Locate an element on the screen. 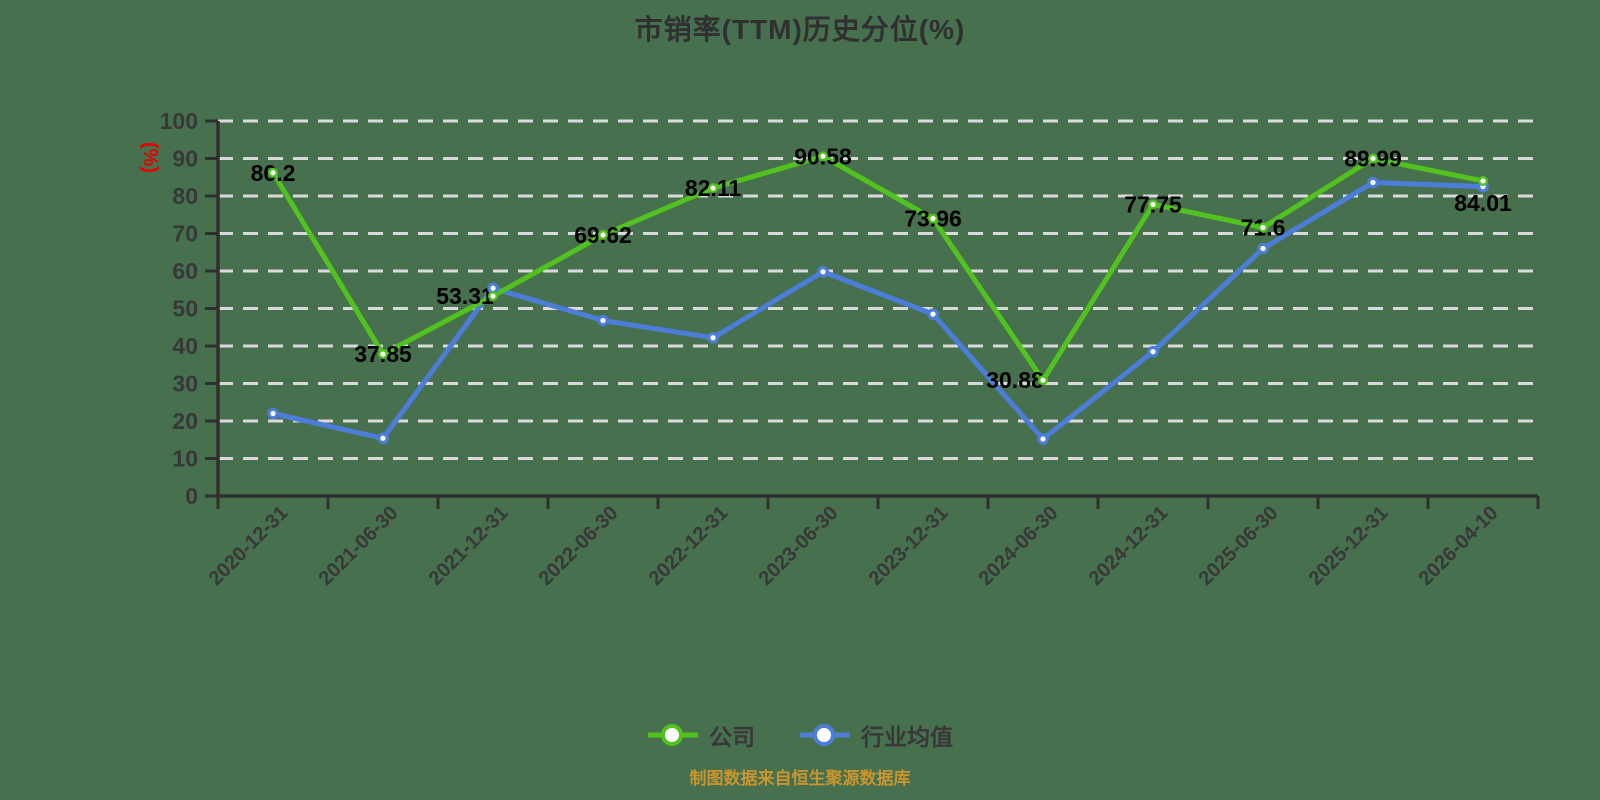  legend-label-company: 公司 is located at coordinates (732, 737).